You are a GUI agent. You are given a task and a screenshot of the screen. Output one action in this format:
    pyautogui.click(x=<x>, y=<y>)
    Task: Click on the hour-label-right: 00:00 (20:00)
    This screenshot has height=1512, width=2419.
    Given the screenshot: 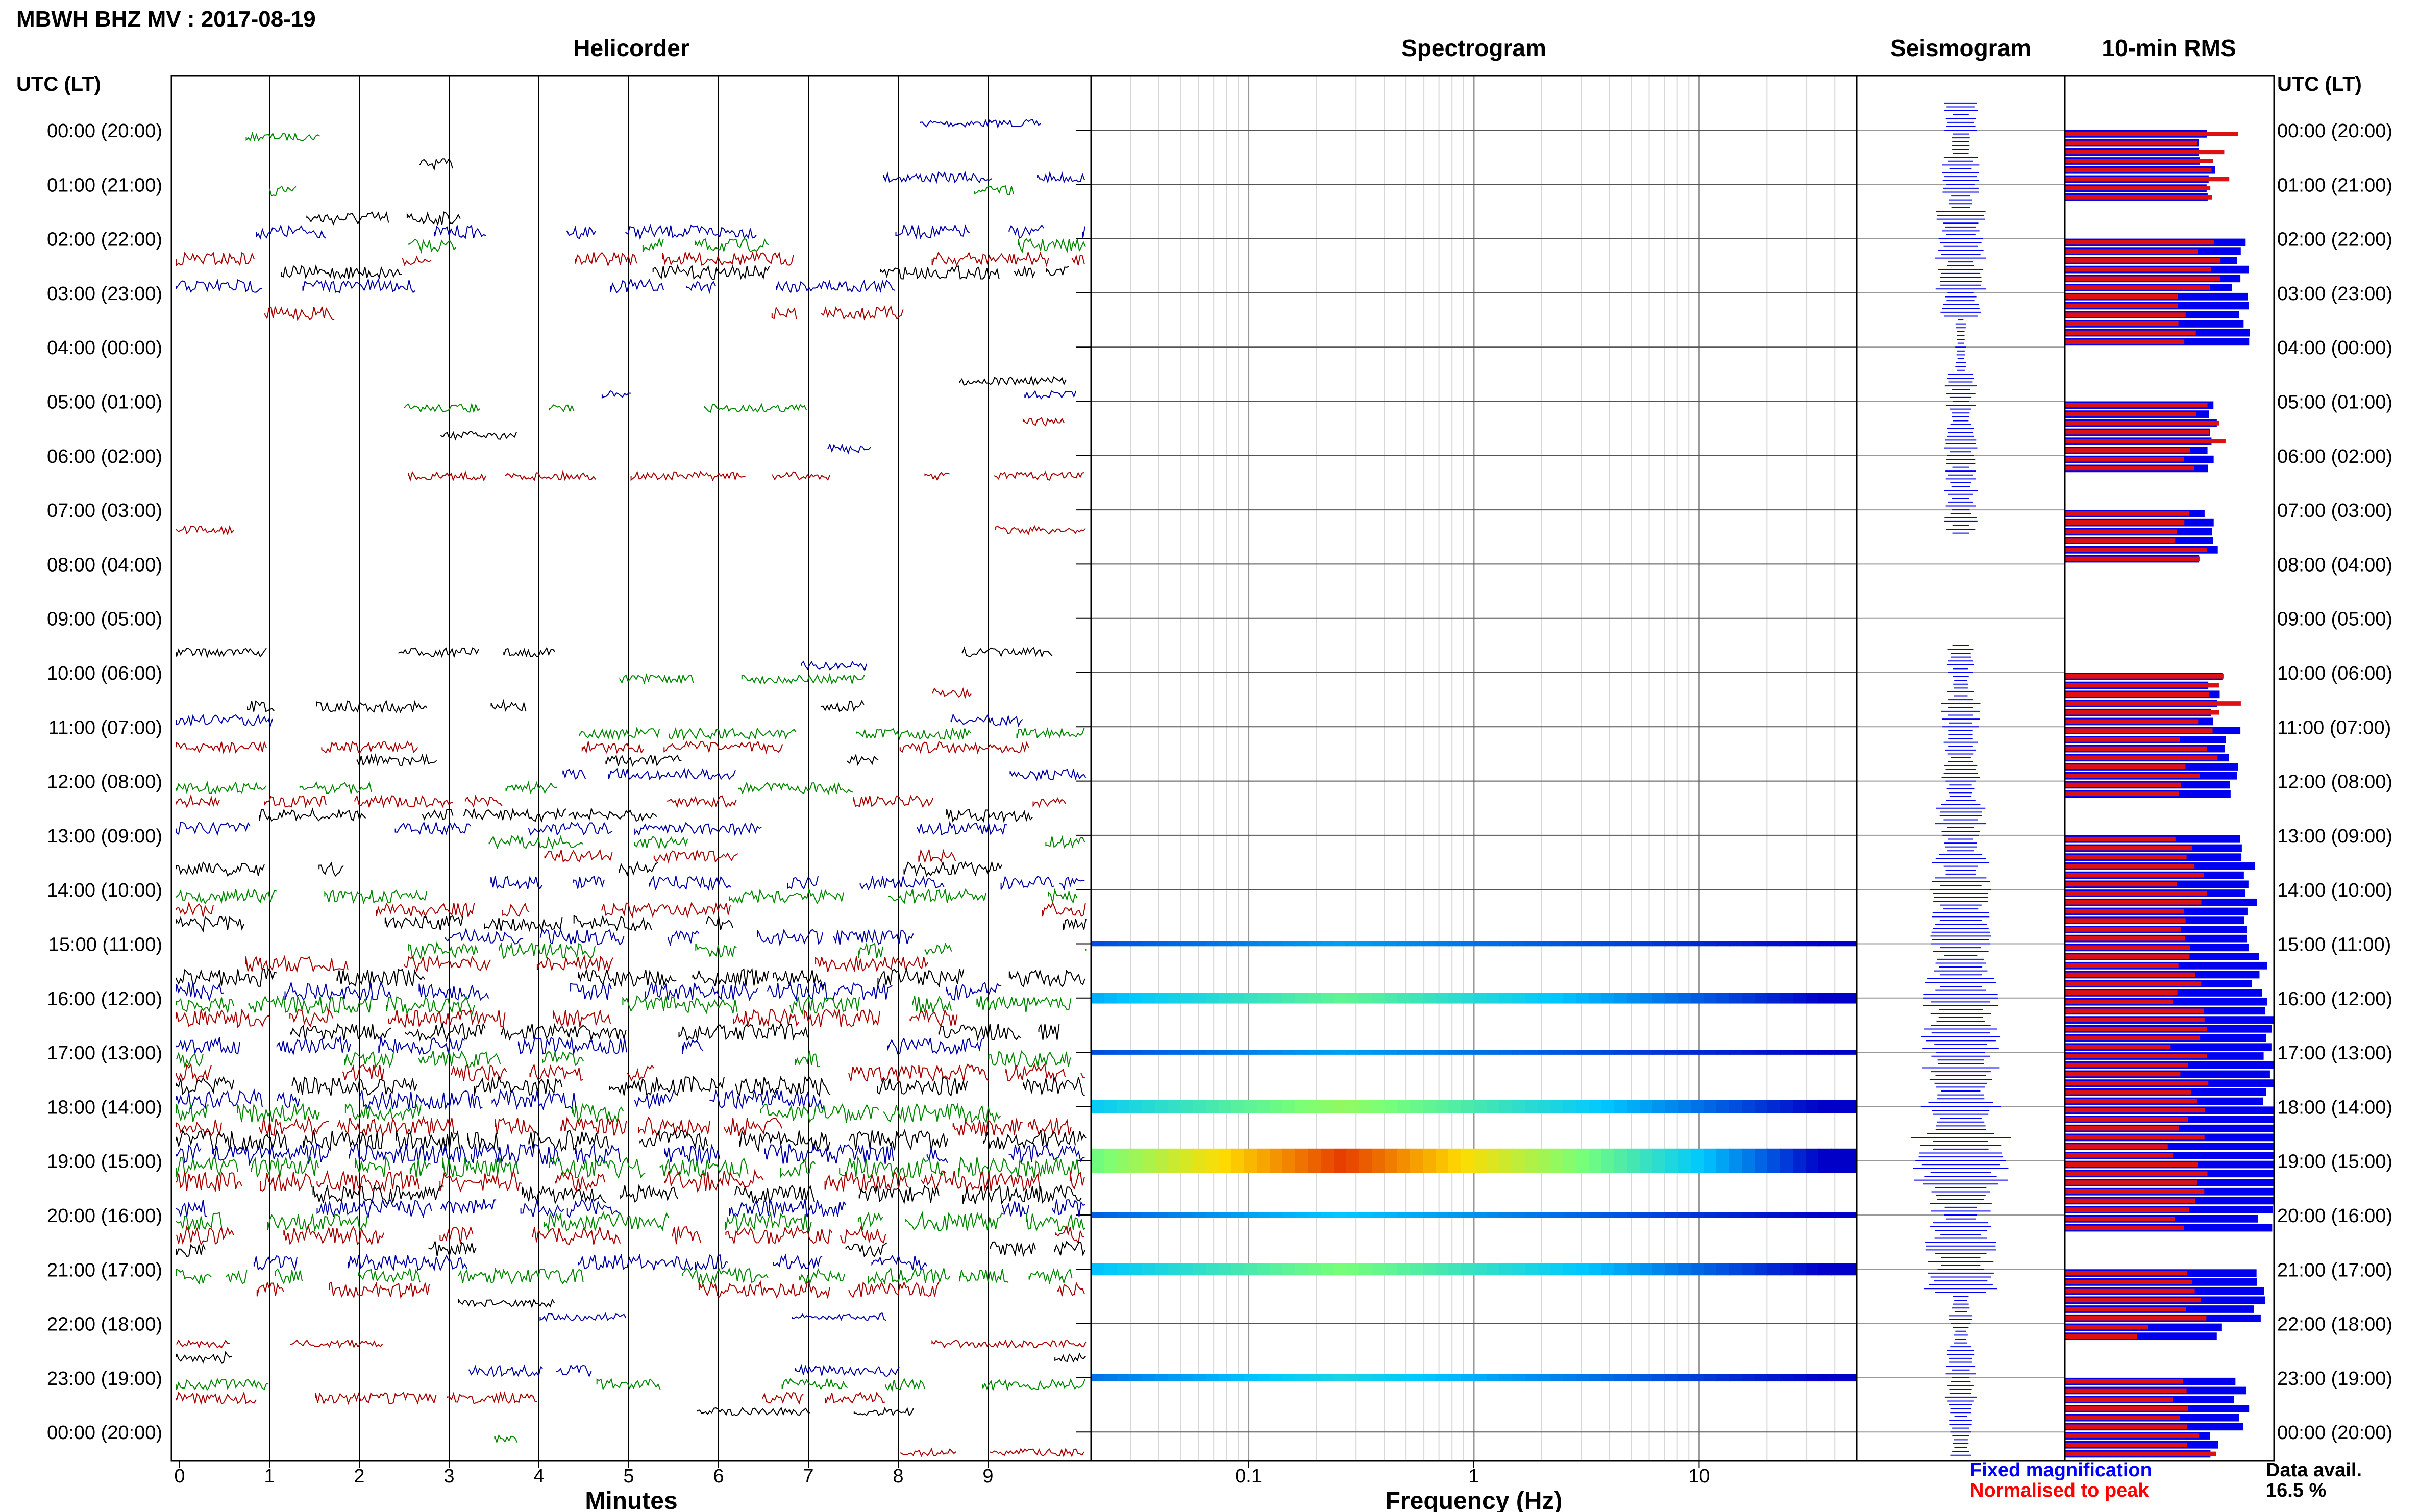 What is the action you would take?
    pyautogui.click(x=2334, y=1433)
    